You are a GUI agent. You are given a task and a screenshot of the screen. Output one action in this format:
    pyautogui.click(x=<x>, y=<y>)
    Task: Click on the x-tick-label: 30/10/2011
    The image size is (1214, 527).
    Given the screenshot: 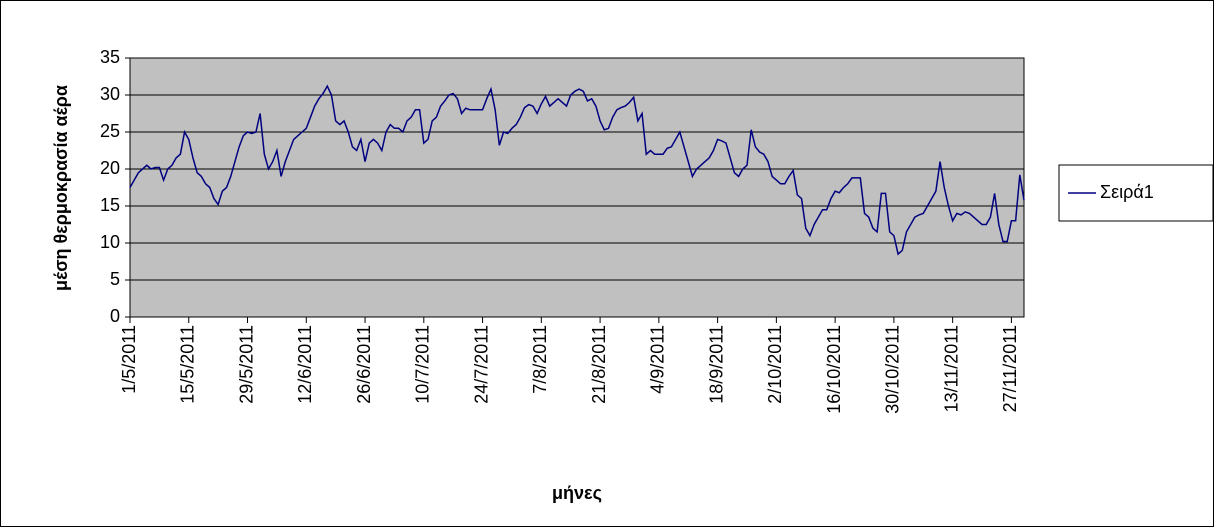 What is the action you would take?
    pyautogui.click(x=893, y=369)
    